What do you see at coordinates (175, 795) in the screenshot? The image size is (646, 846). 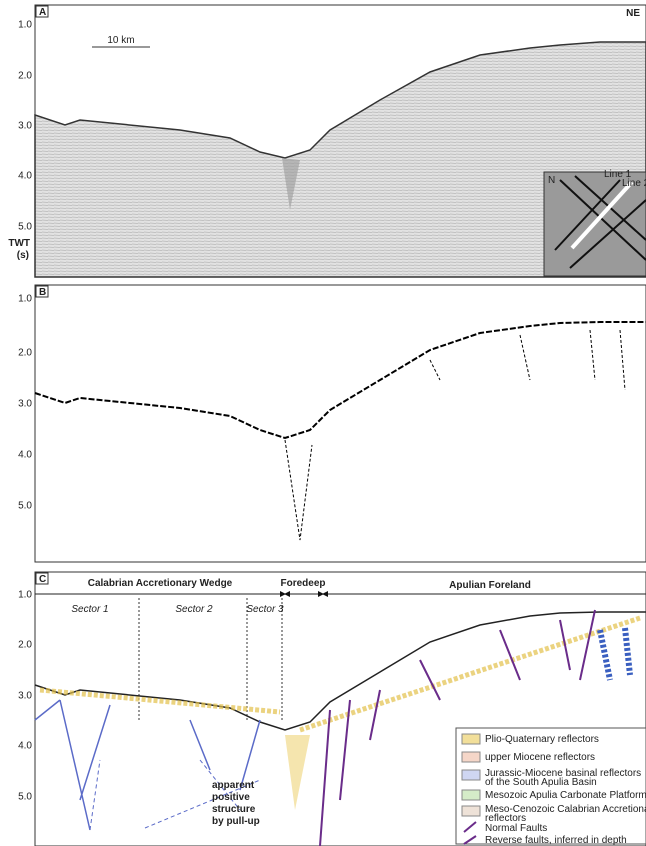 I see `inferred-faults` at bounding box center [175, 795].